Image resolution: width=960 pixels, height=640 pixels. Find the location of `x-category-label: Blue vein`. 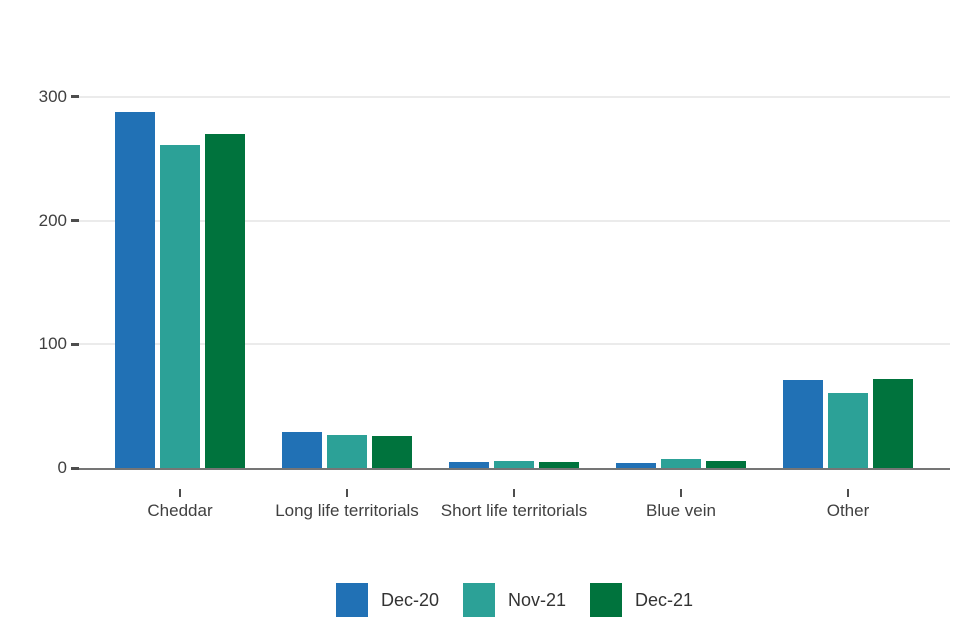

x-category-label: Blue vein is located at coordinates (681, 510).